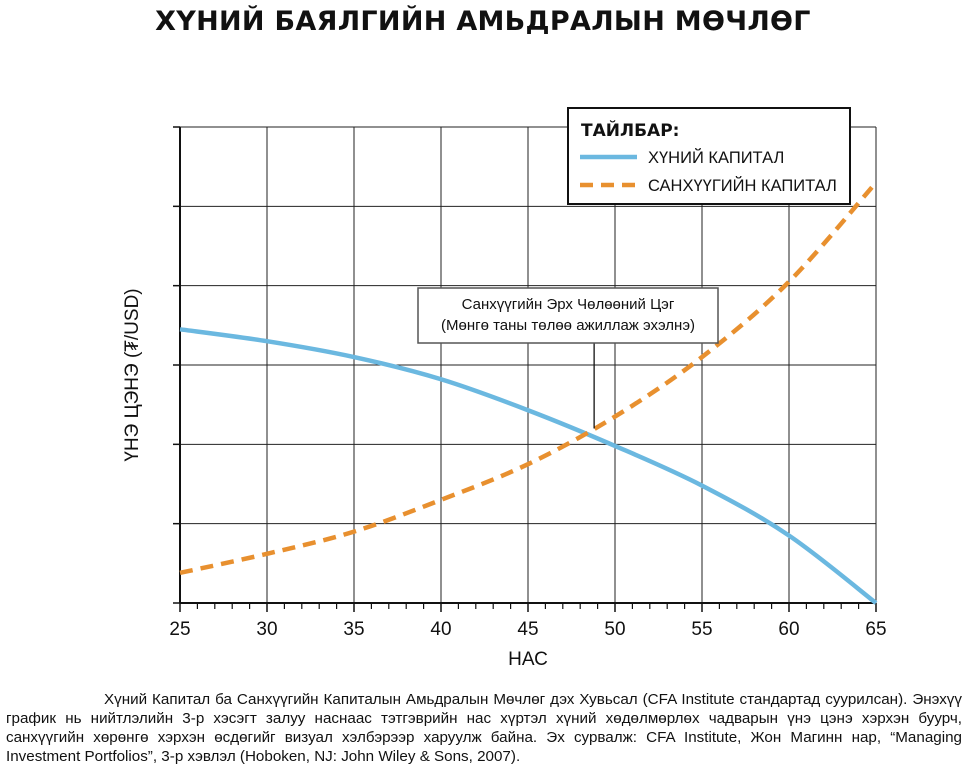 This screenshot has width=966, height=781. I want to click on x-tick-label: 25, so click(179, 629).